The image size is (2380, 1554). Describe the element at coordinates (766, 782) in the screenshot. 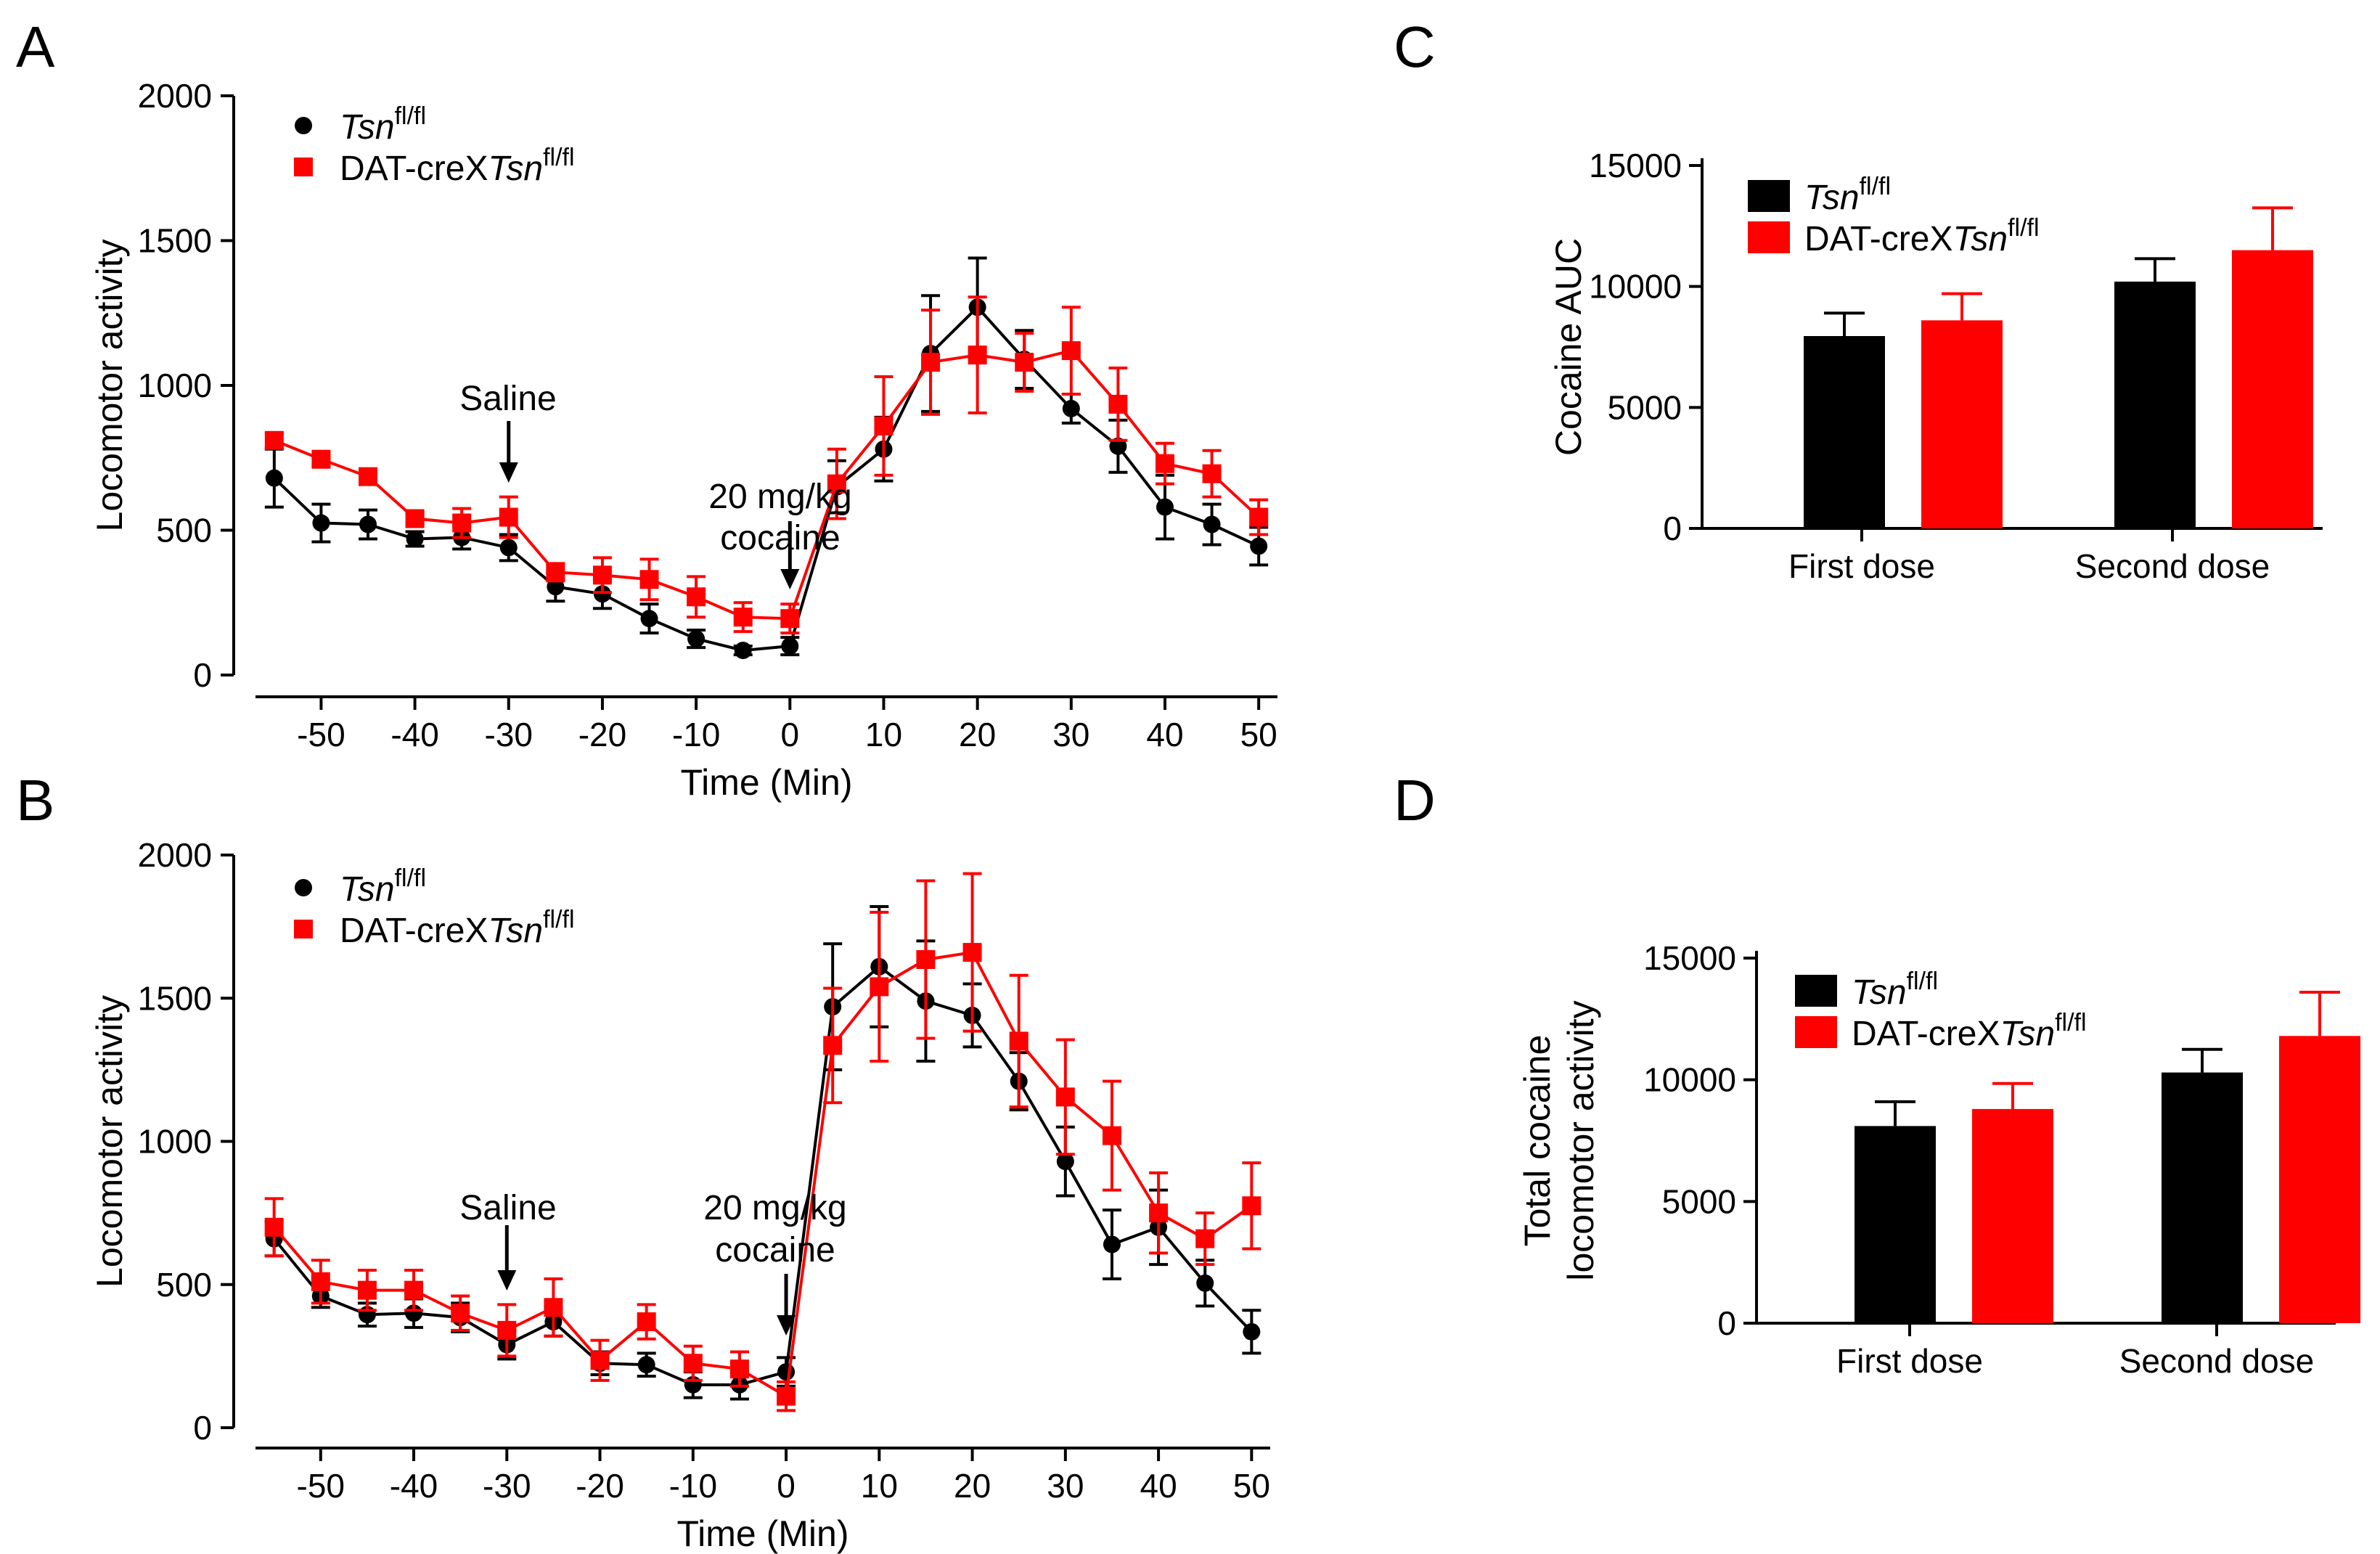

I see `x-axis-title: Time (Min)` at that location.